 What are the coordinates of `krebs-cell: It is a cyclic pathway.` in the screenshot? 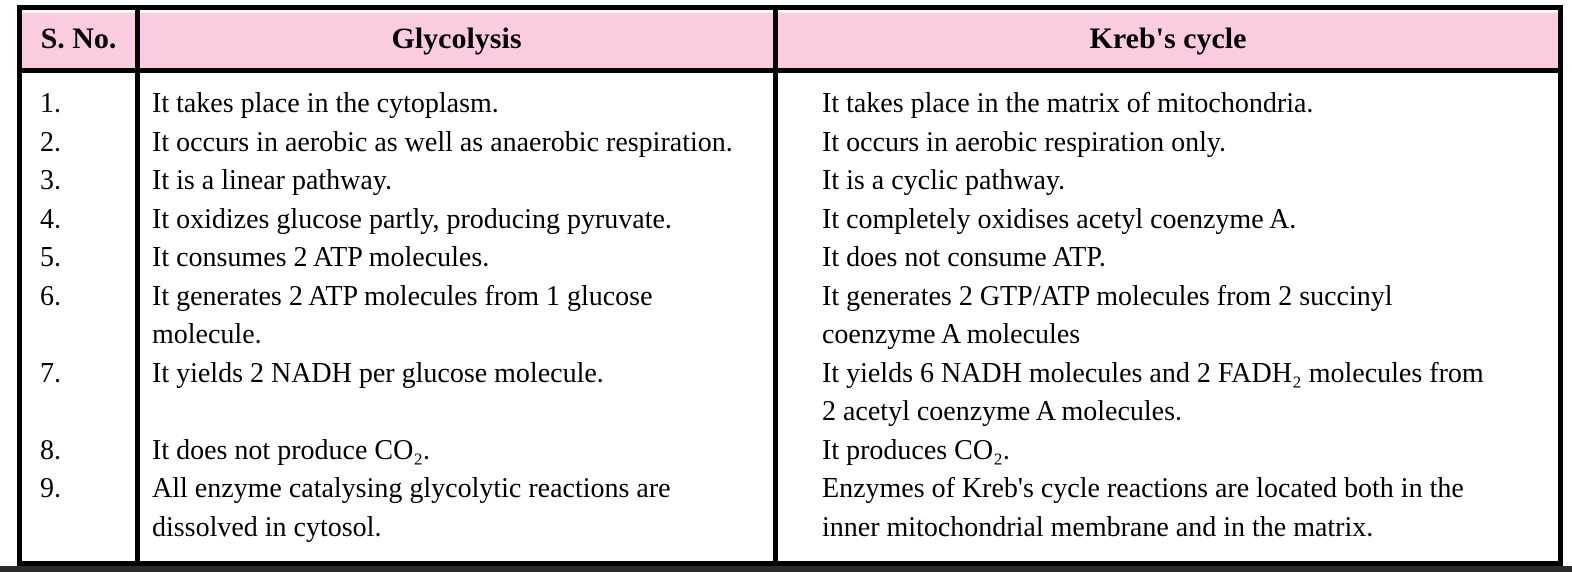 It's located at (1167, 181).